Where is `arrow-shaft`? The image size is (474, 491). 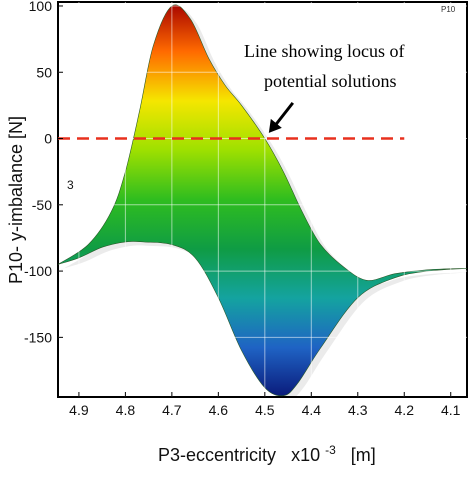
arrow-shaft is located at coordinates (284, 114).